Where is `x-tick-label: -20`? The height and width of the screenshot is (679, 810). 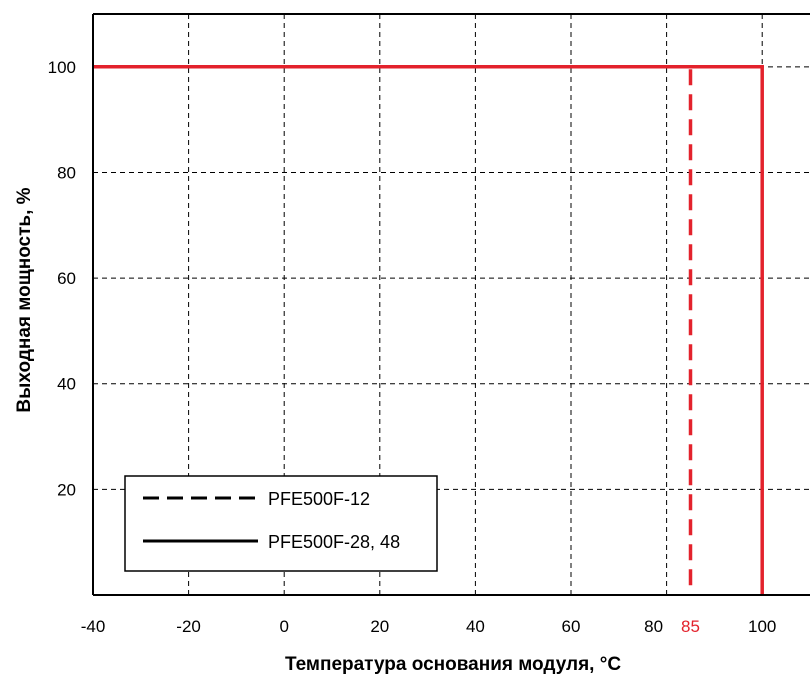
x-tick-label: -20 is located at coordinates (188, 626).